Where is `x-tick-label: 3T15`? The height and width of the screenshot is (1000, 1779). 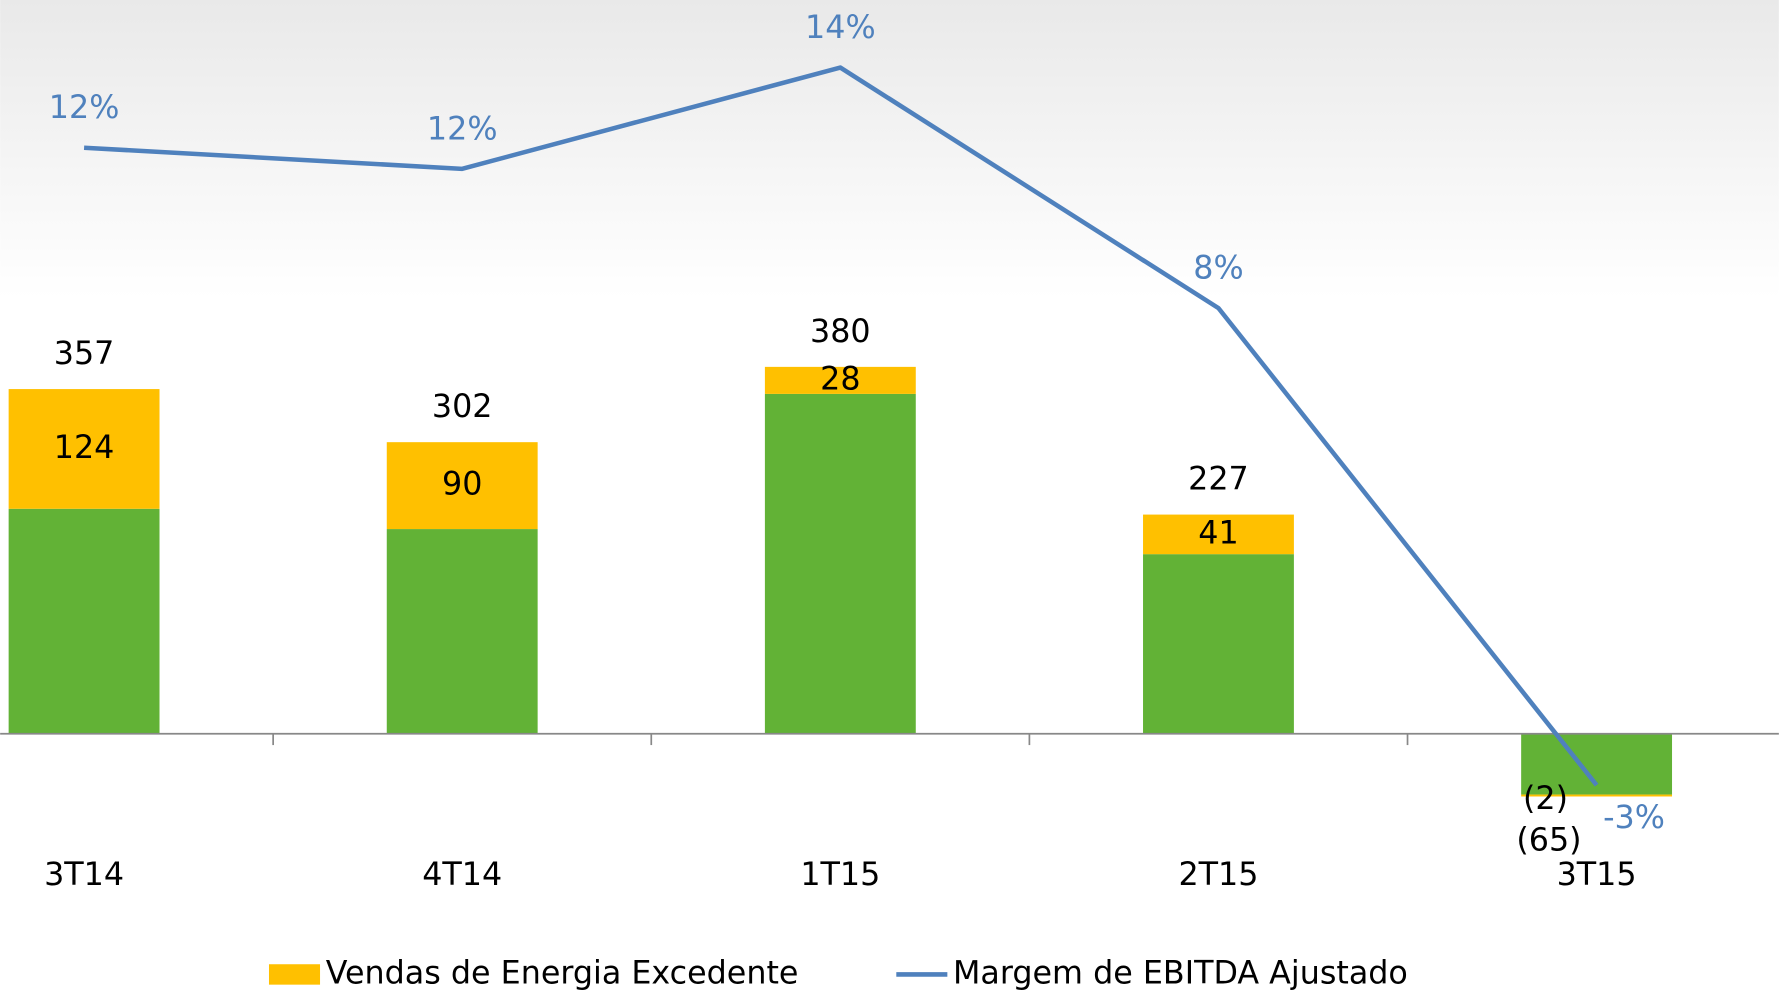 x-tick-label: 3T15 is located at coordinates (1597, 875).